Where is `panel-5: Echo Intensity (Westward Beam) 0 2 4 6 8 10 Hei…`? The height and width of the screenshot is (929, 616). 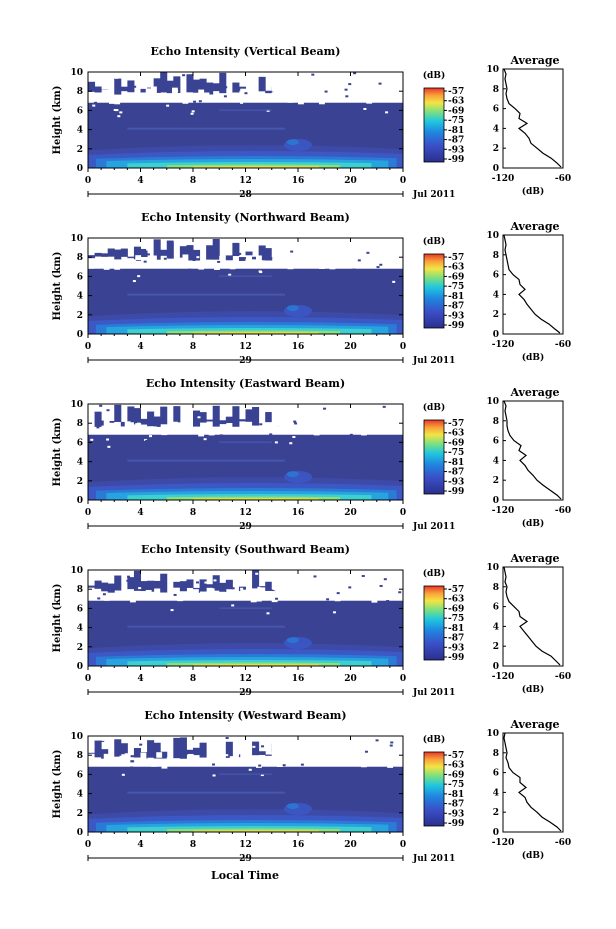 panel-5: Echo Intensity (Westward Beam) 0 2 4 6 8 10 Hei… is located at coordinates (311, 786).